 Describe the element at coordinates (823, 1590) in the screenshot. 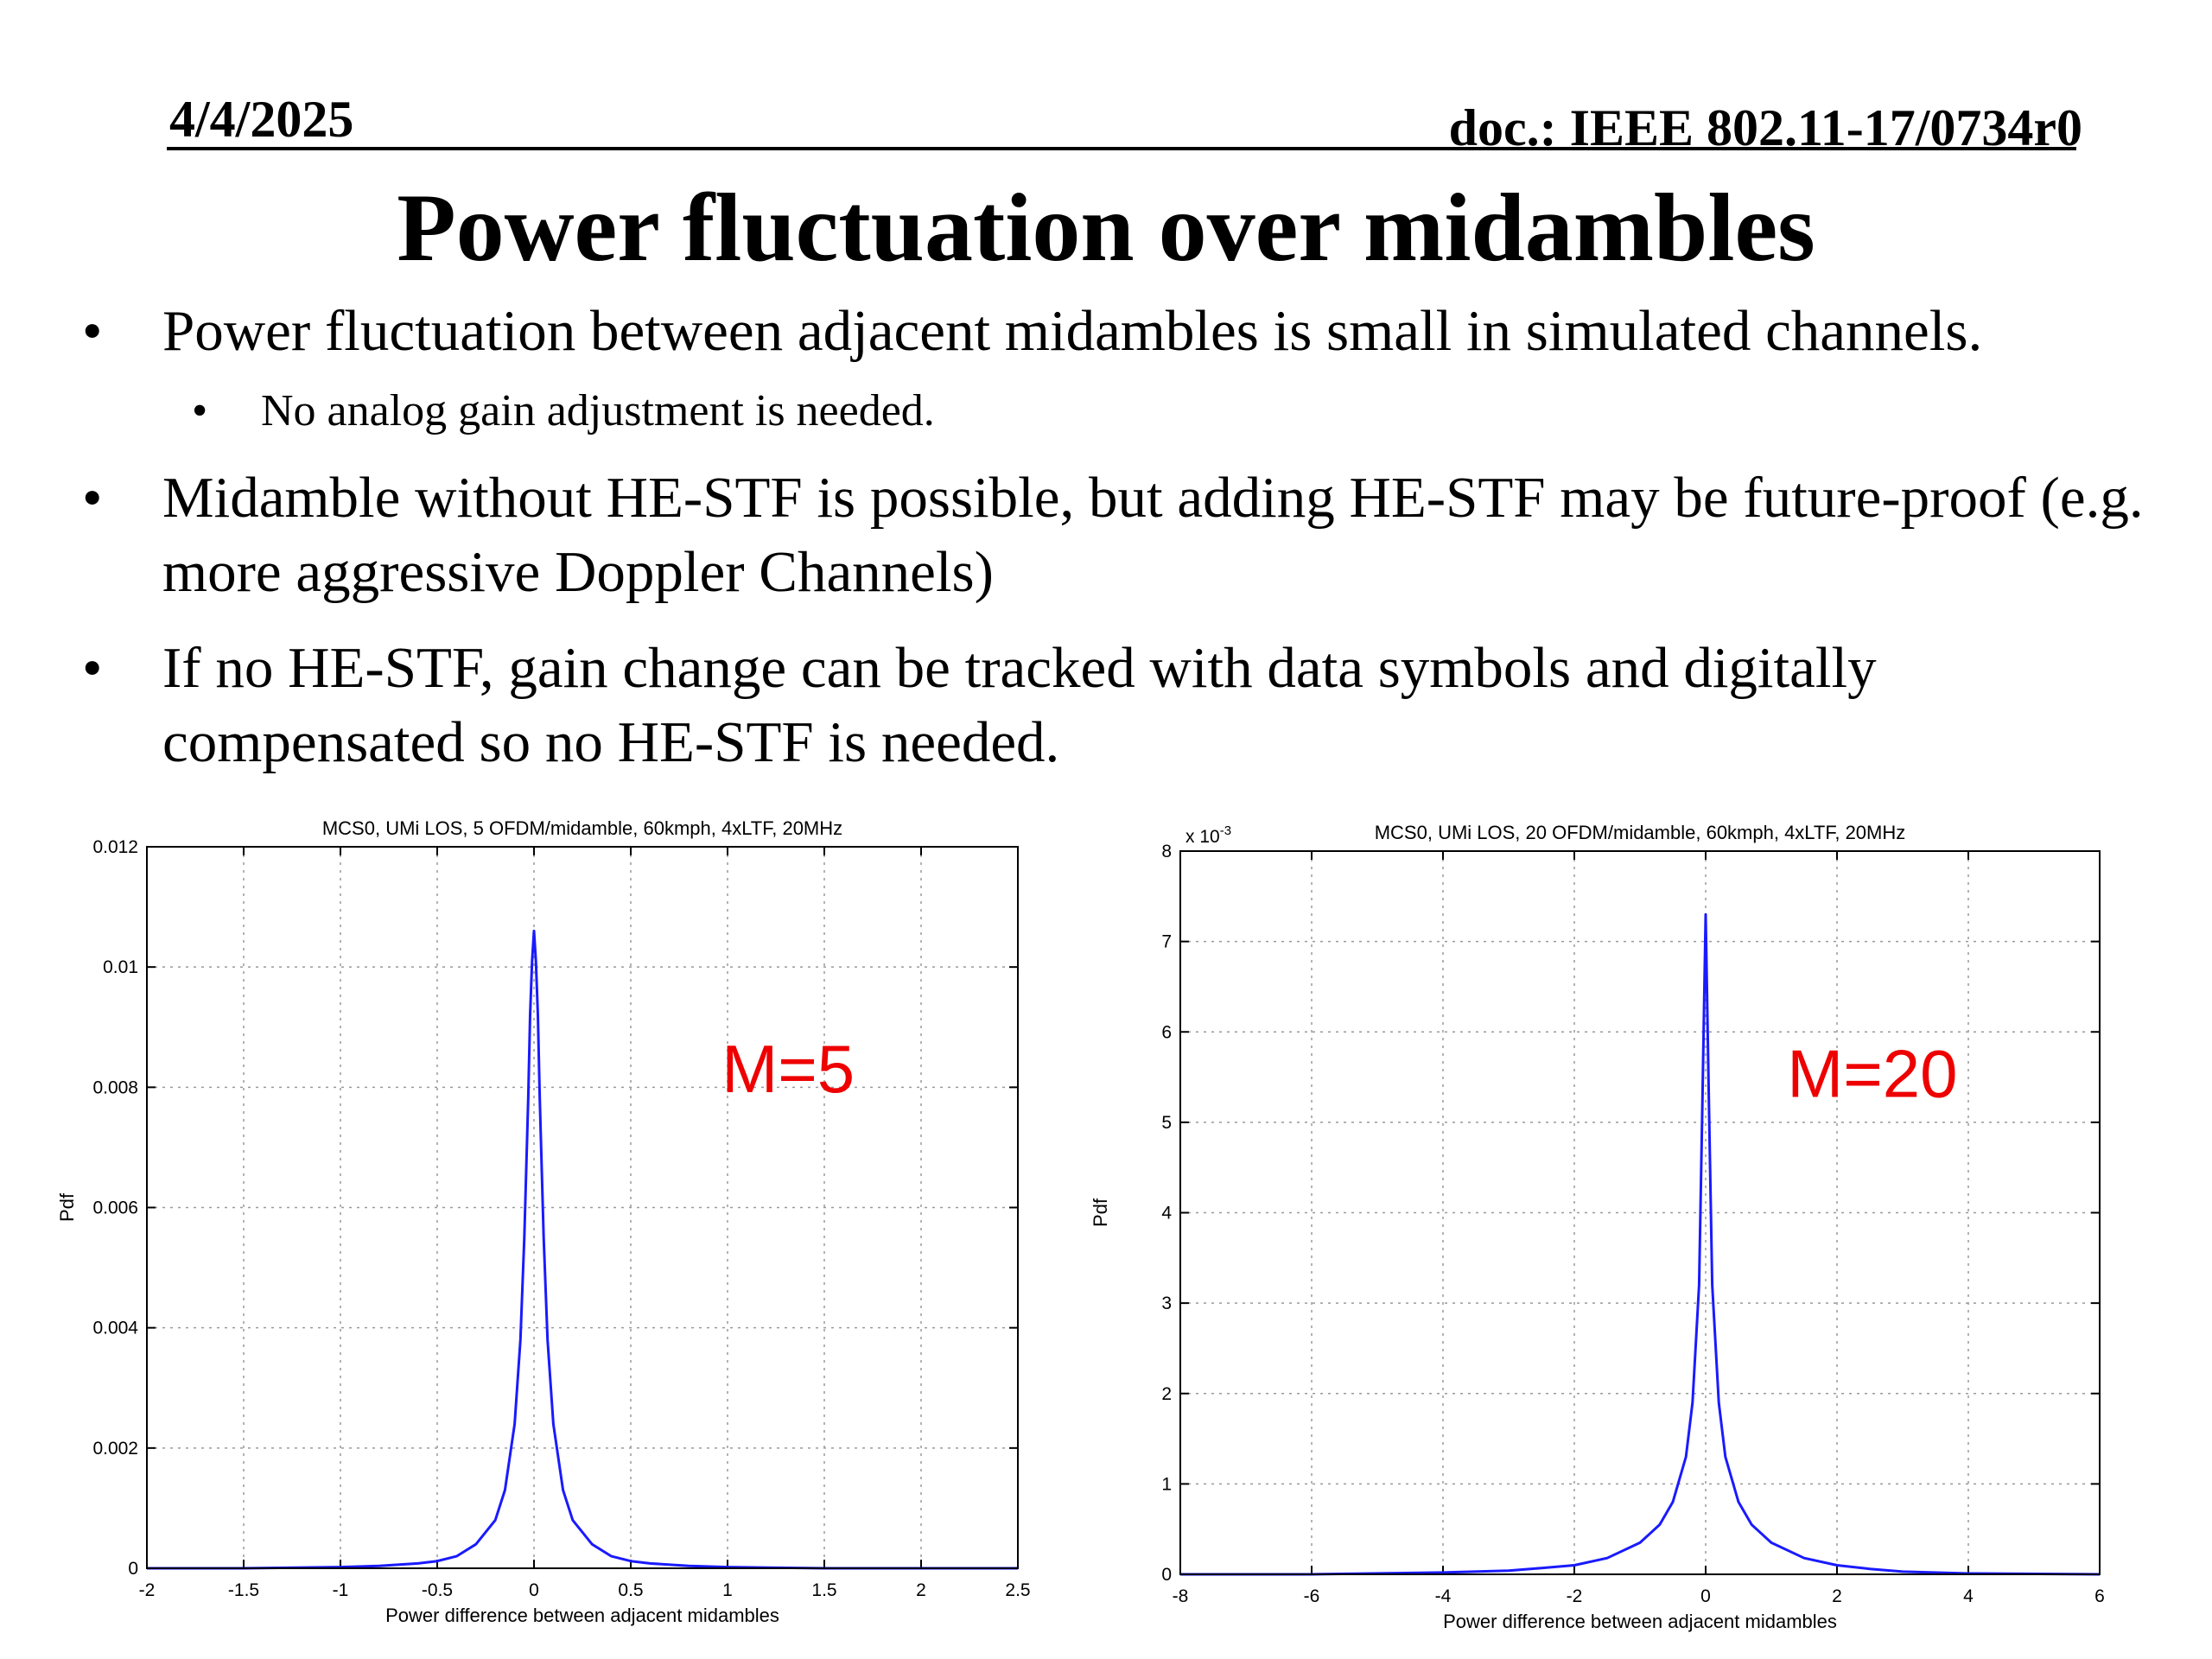

I see `x-tick-label: 1.5` at that location.